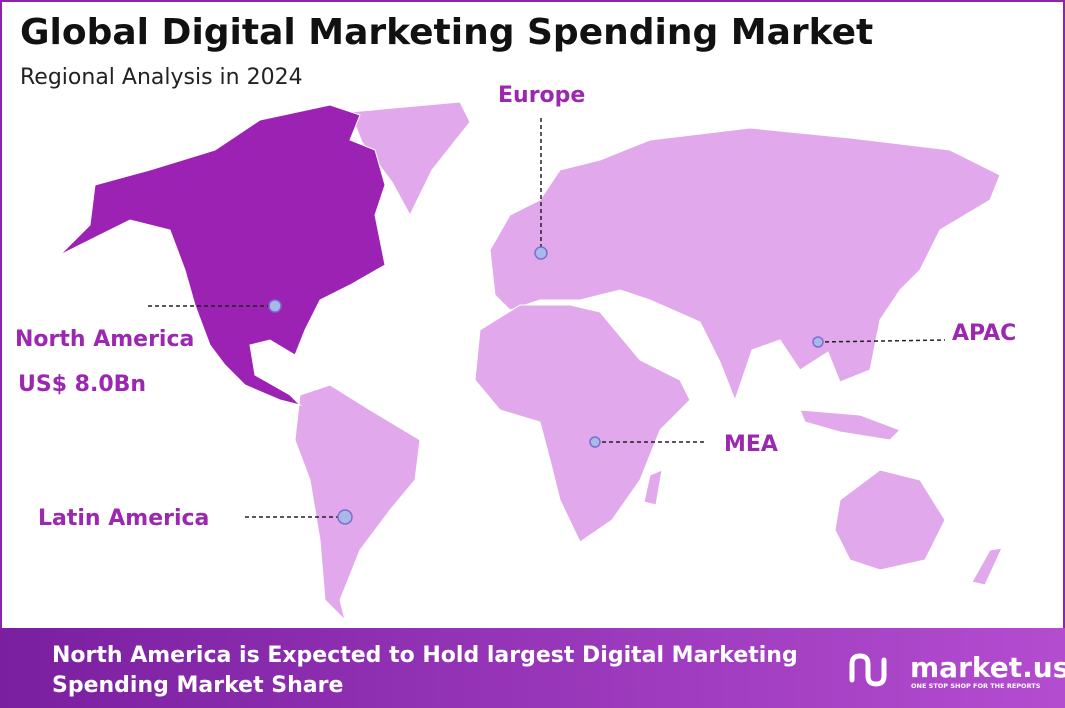  I want to click on leader-line, so click(881, 341).